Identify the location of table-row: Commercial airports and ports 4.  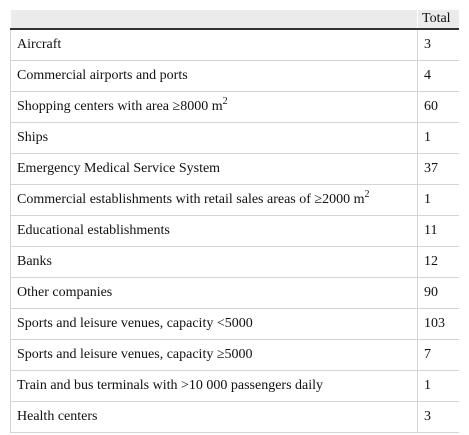
(234, 76).